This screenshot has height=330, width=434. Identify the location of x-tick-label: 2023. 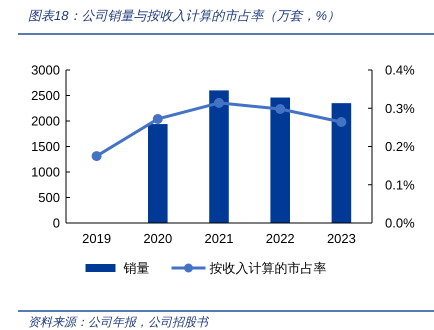
(341, 238).